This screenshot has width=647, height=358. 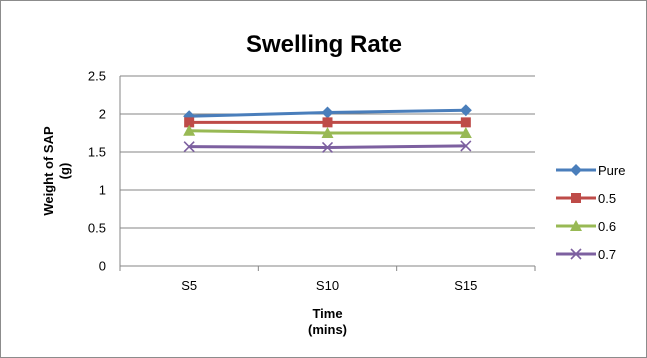 I want to click on x-tick-label: S10, so click(x=327, y=285).